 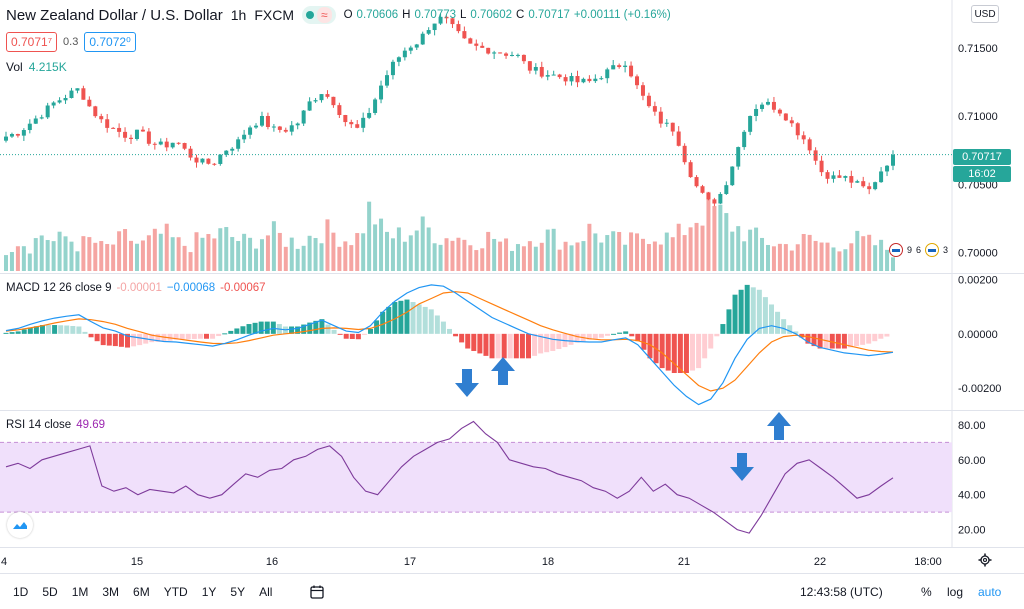 I want to click on macd-tick-label: 0.00200, so click(x=978, y=280).